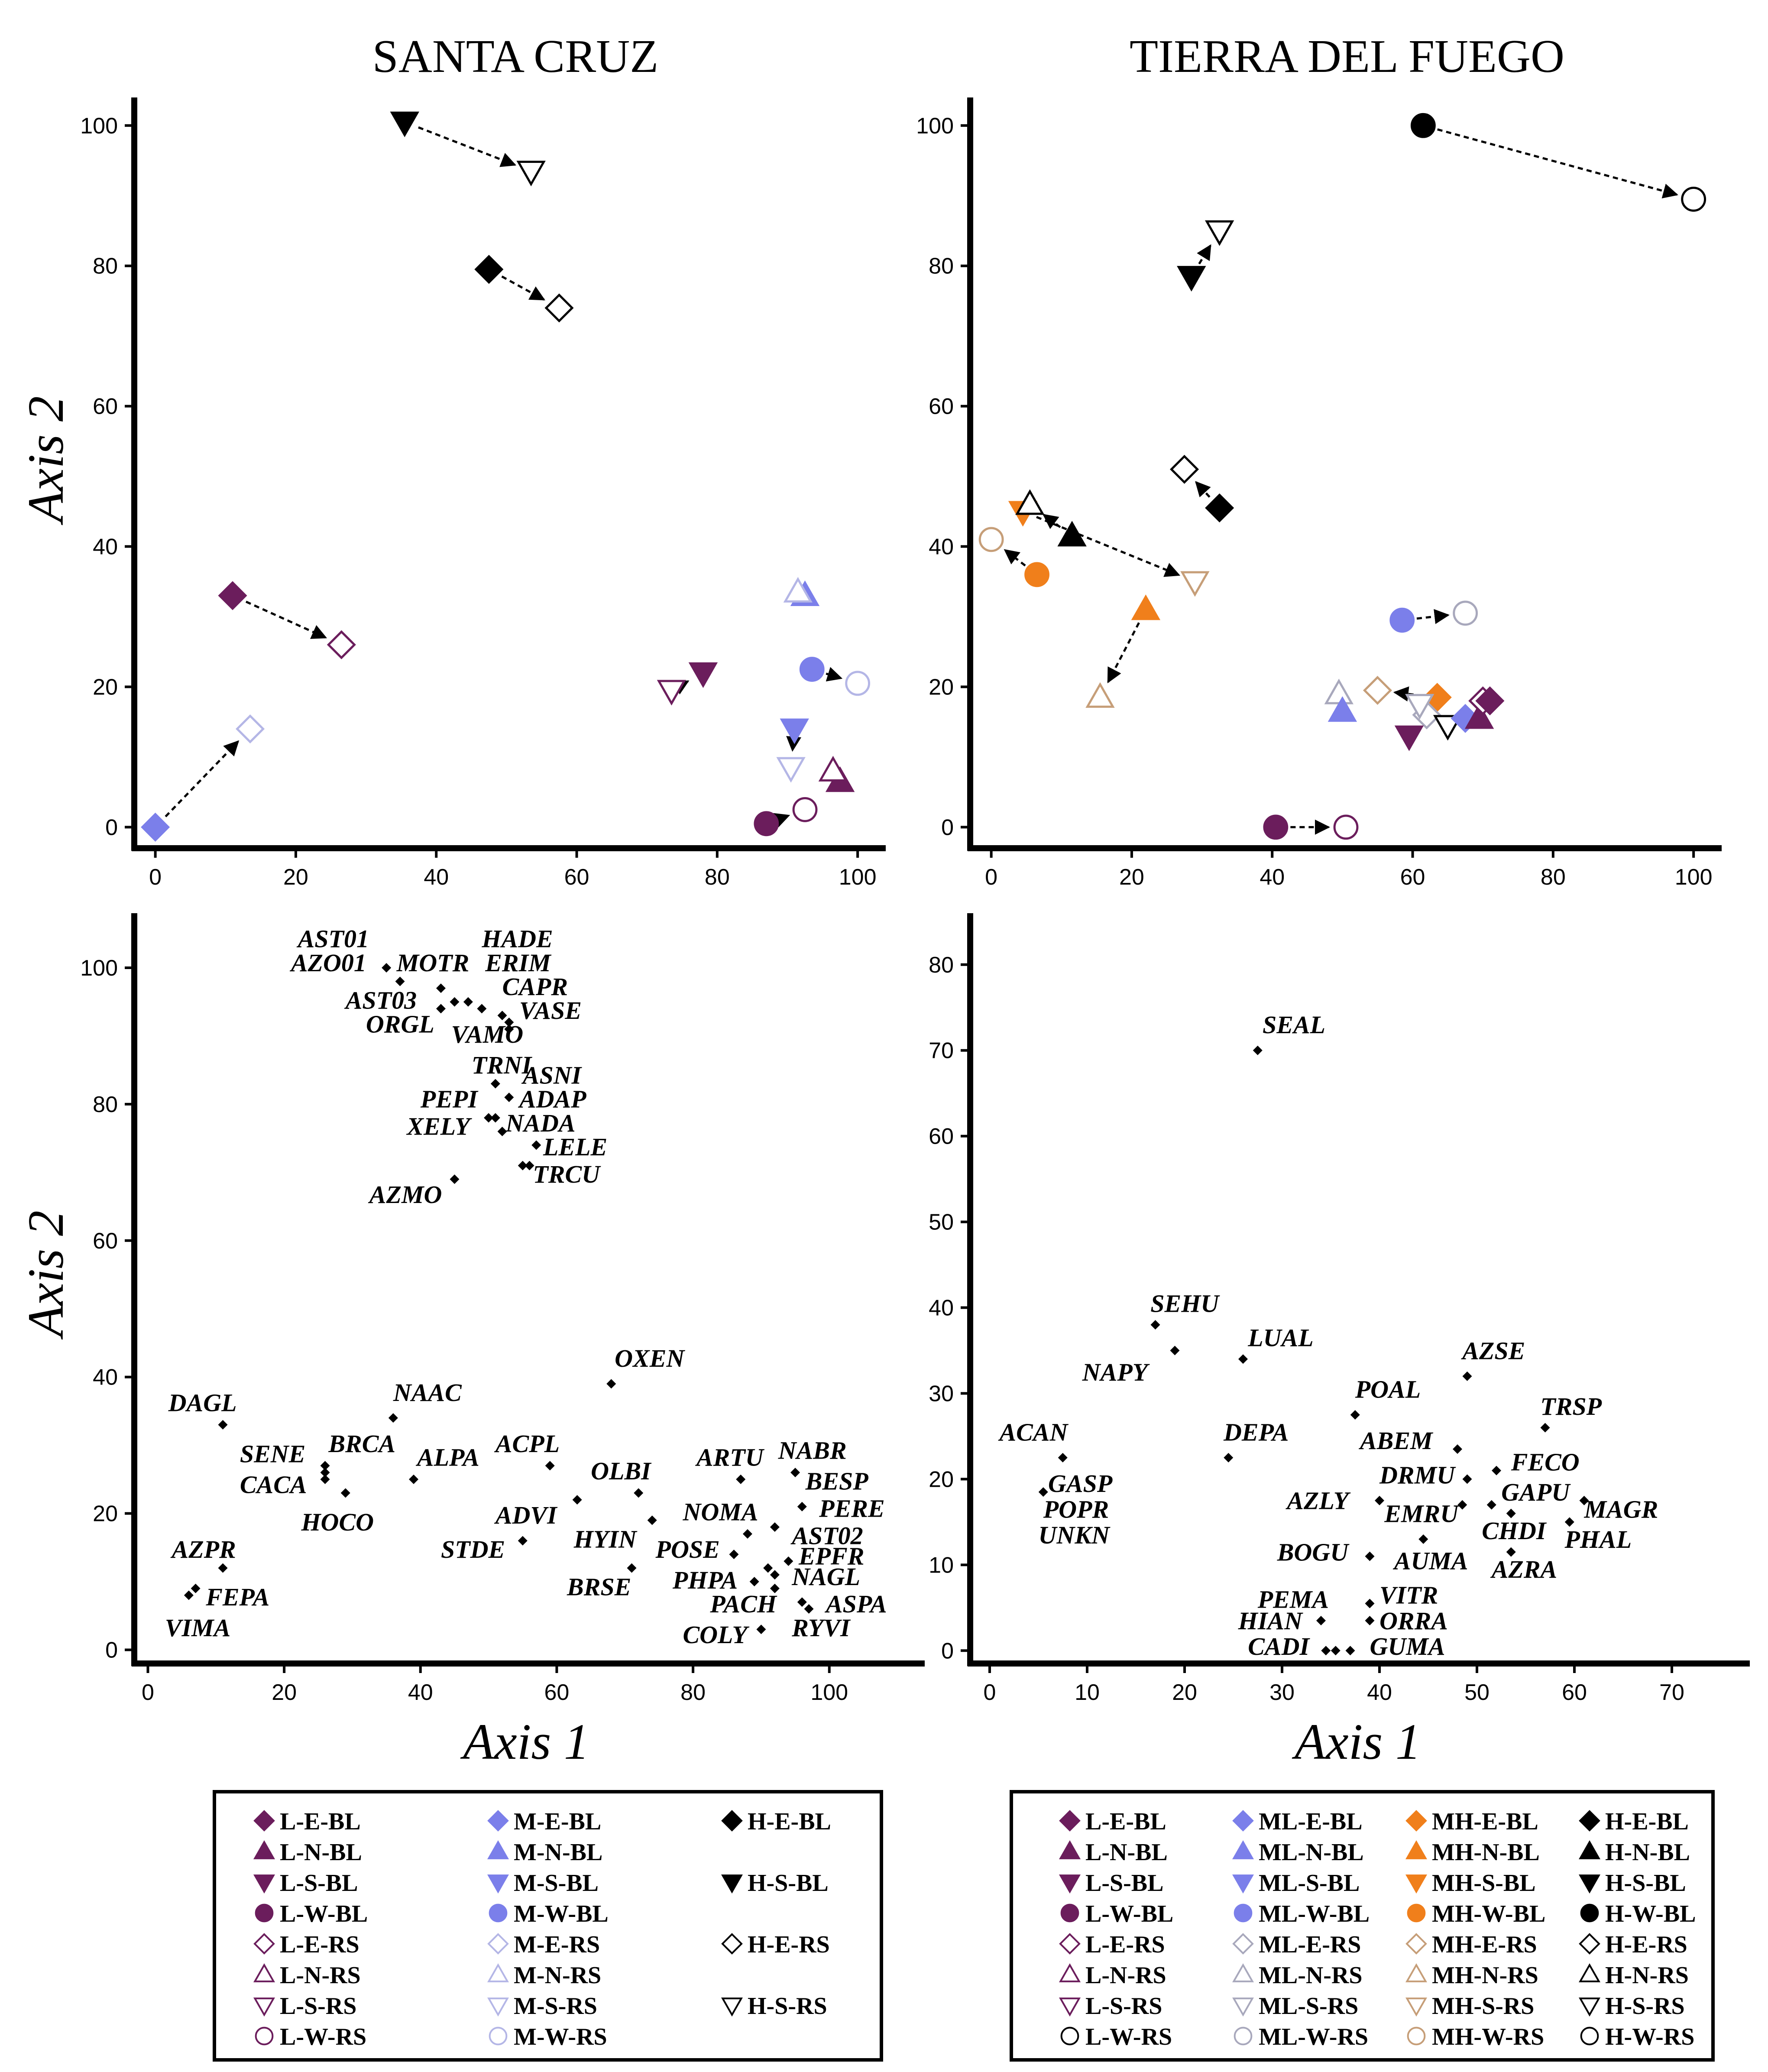 The image size is (1768, 2072). What do you see at coordinates (529, 1166) in the screenshot?
I see `santa-cruz-species-species-trcu` at bounding box center [529, 1166].